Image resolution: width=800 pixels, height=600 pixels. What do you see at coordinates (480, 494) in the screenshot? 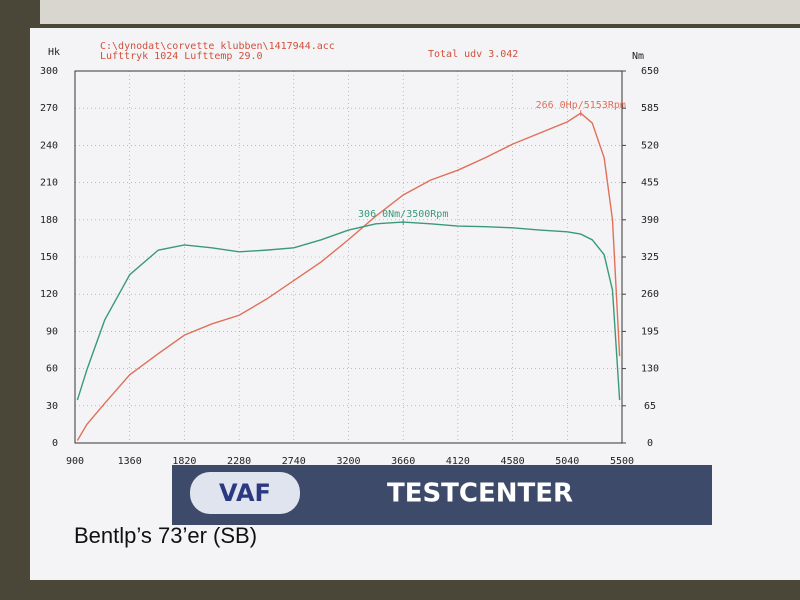
I see `banner-title: TESTCENTER` at bounding box center [480, 494].